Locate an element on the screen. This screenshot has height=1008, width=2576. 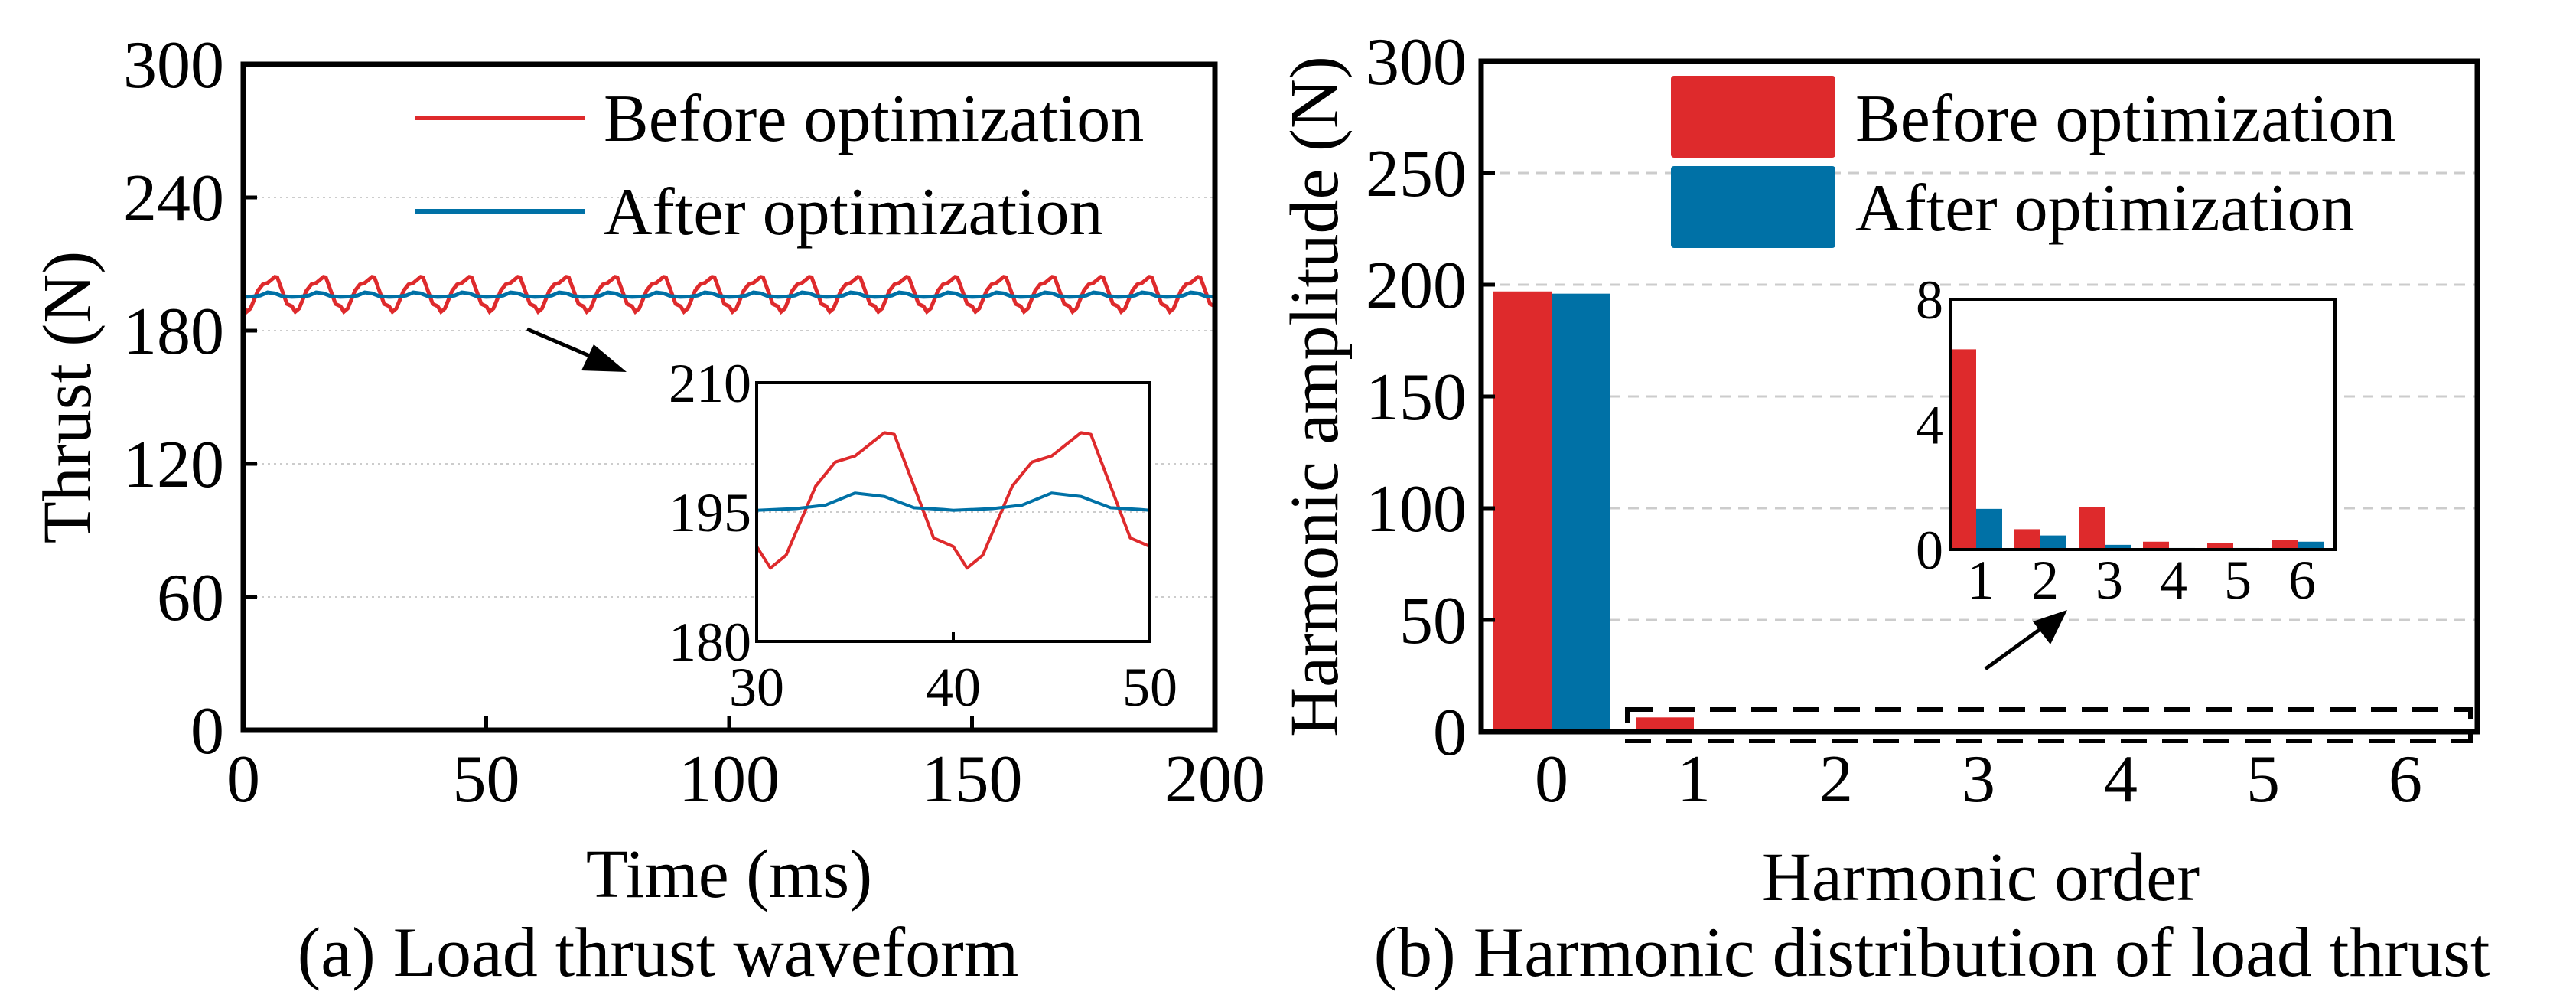
a-y-tick-label: 180 is located at coordinates (174, 332).